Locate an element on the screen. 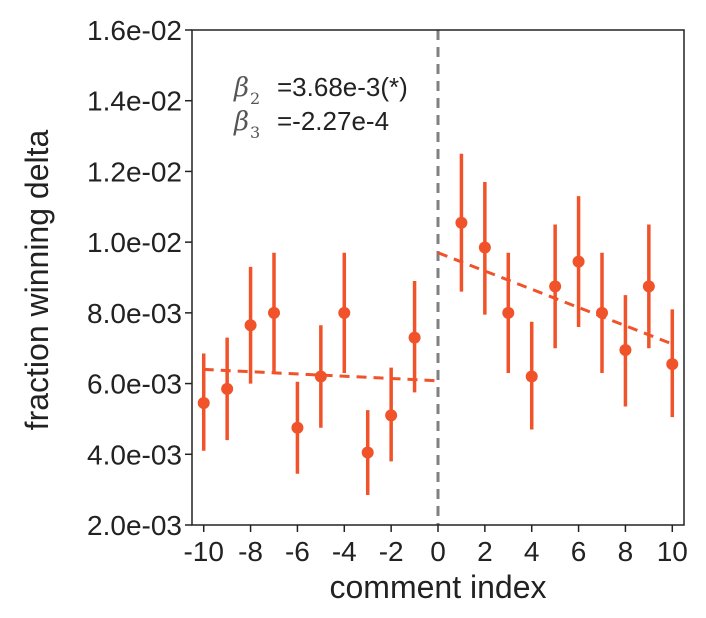  y-tick-label: 8.0e-03 is located at coordinates (134, 313).